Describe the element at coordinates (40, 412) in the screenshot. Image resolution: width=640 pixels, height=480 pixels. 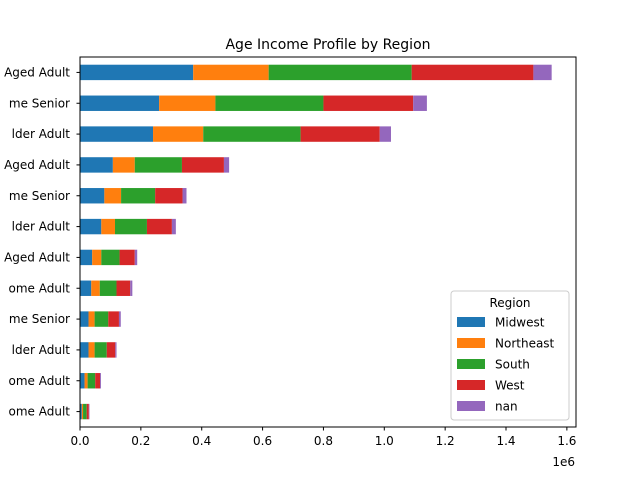
I see `y-tick-label-11: ome Adult` at that location.